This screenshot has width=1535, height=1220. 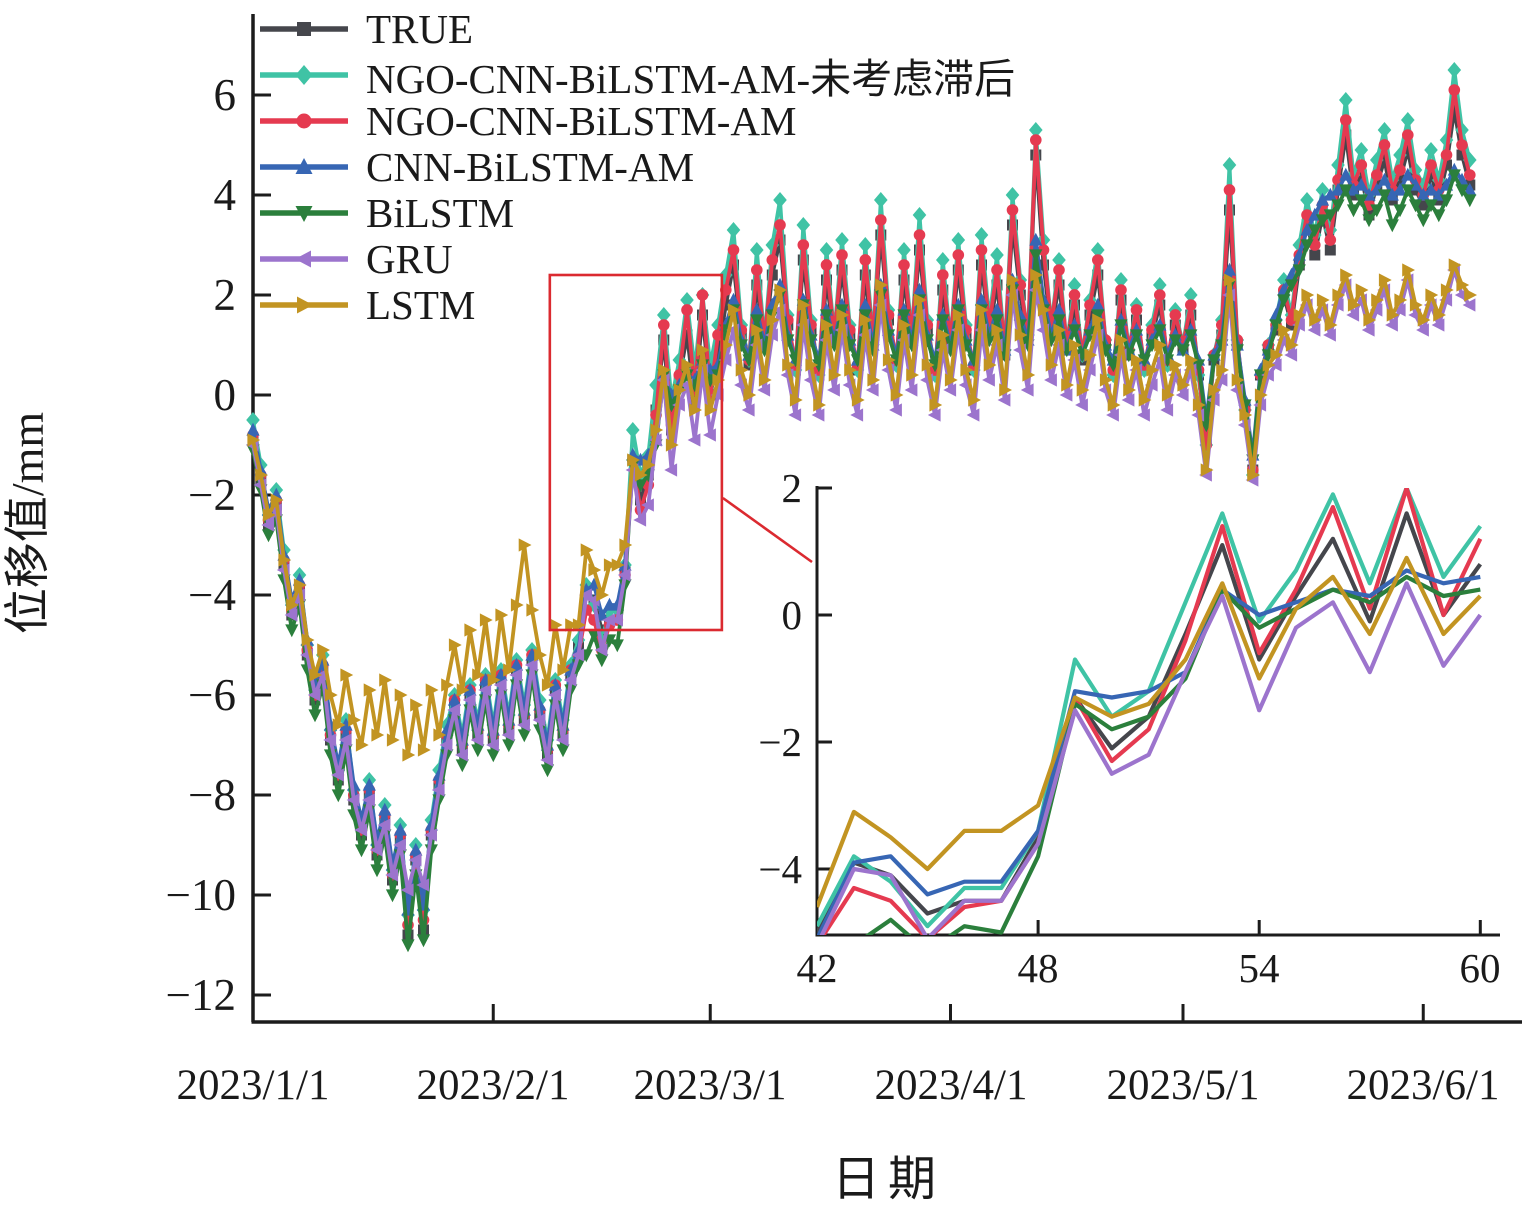 I want to click on legend-item-ngo-cnn-bilstm-am: NGO-CNN-BiLSTM-AM, so click(x=636, y=121).